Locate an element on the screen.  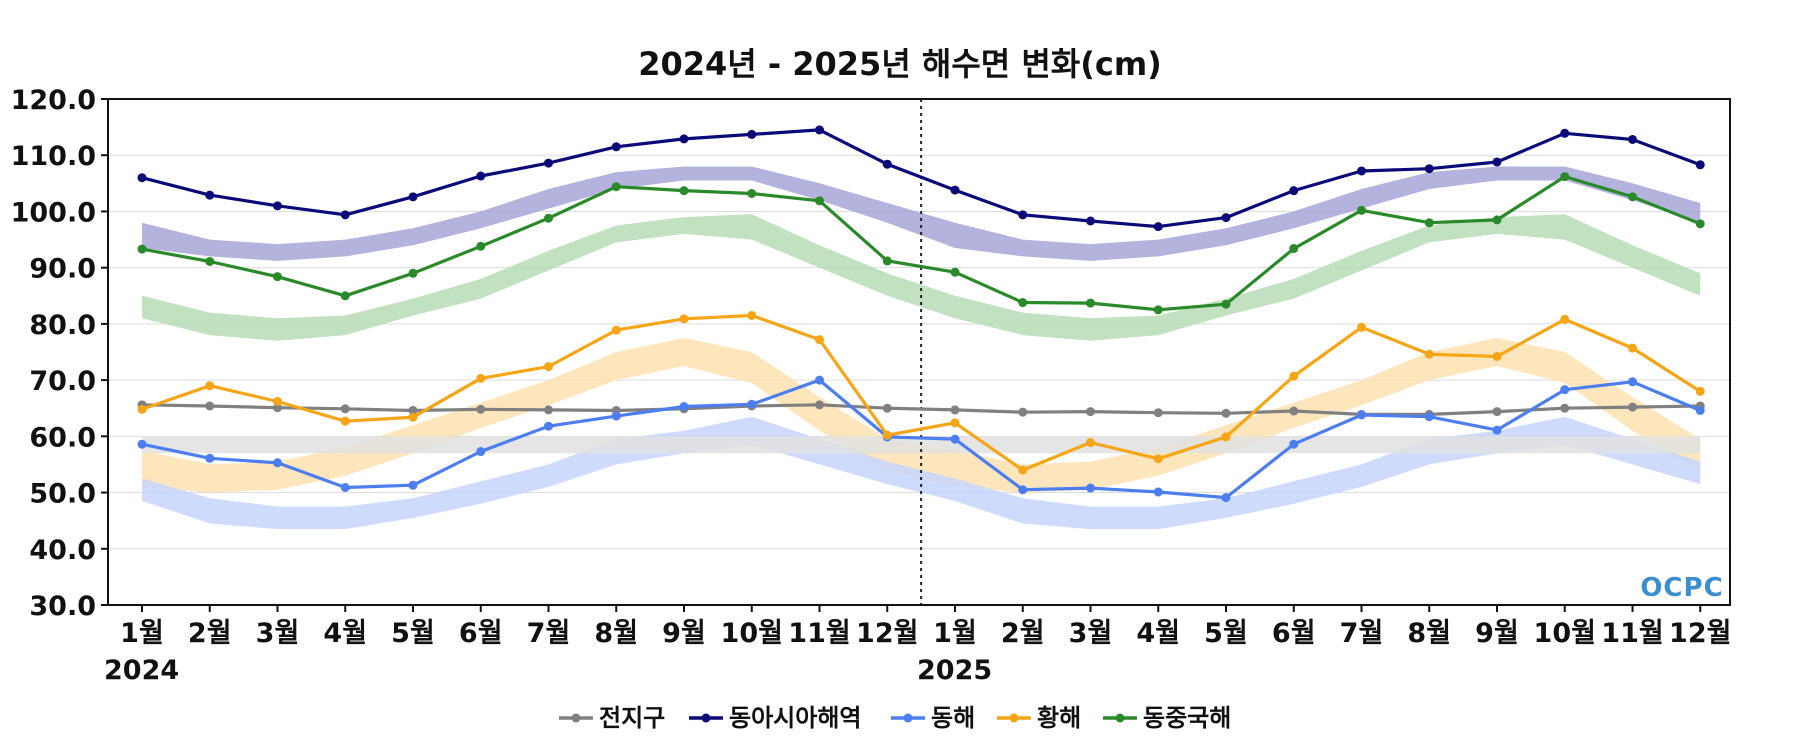
x-tick-label: 8월 is located at coordinates (1429, 633).